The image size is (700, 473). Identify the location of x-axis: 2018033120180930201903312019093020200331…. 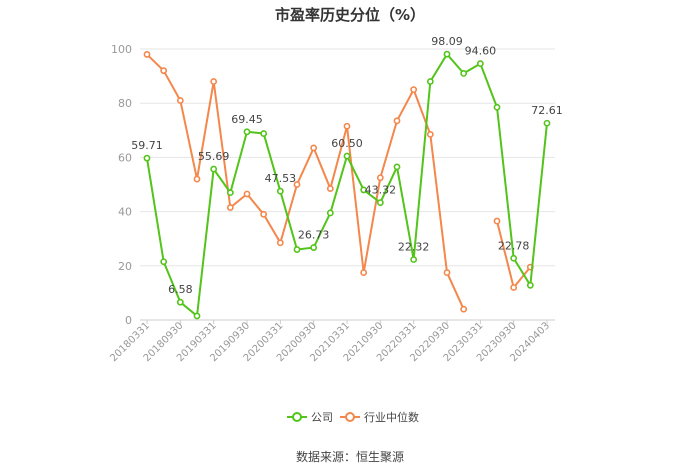
(331, 341).